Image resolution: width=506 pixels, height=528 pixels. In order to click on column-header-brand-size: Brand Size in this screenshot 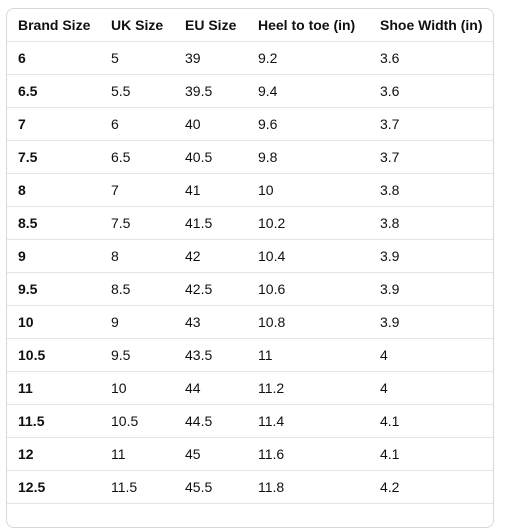, I will do `click(53, 25)`.